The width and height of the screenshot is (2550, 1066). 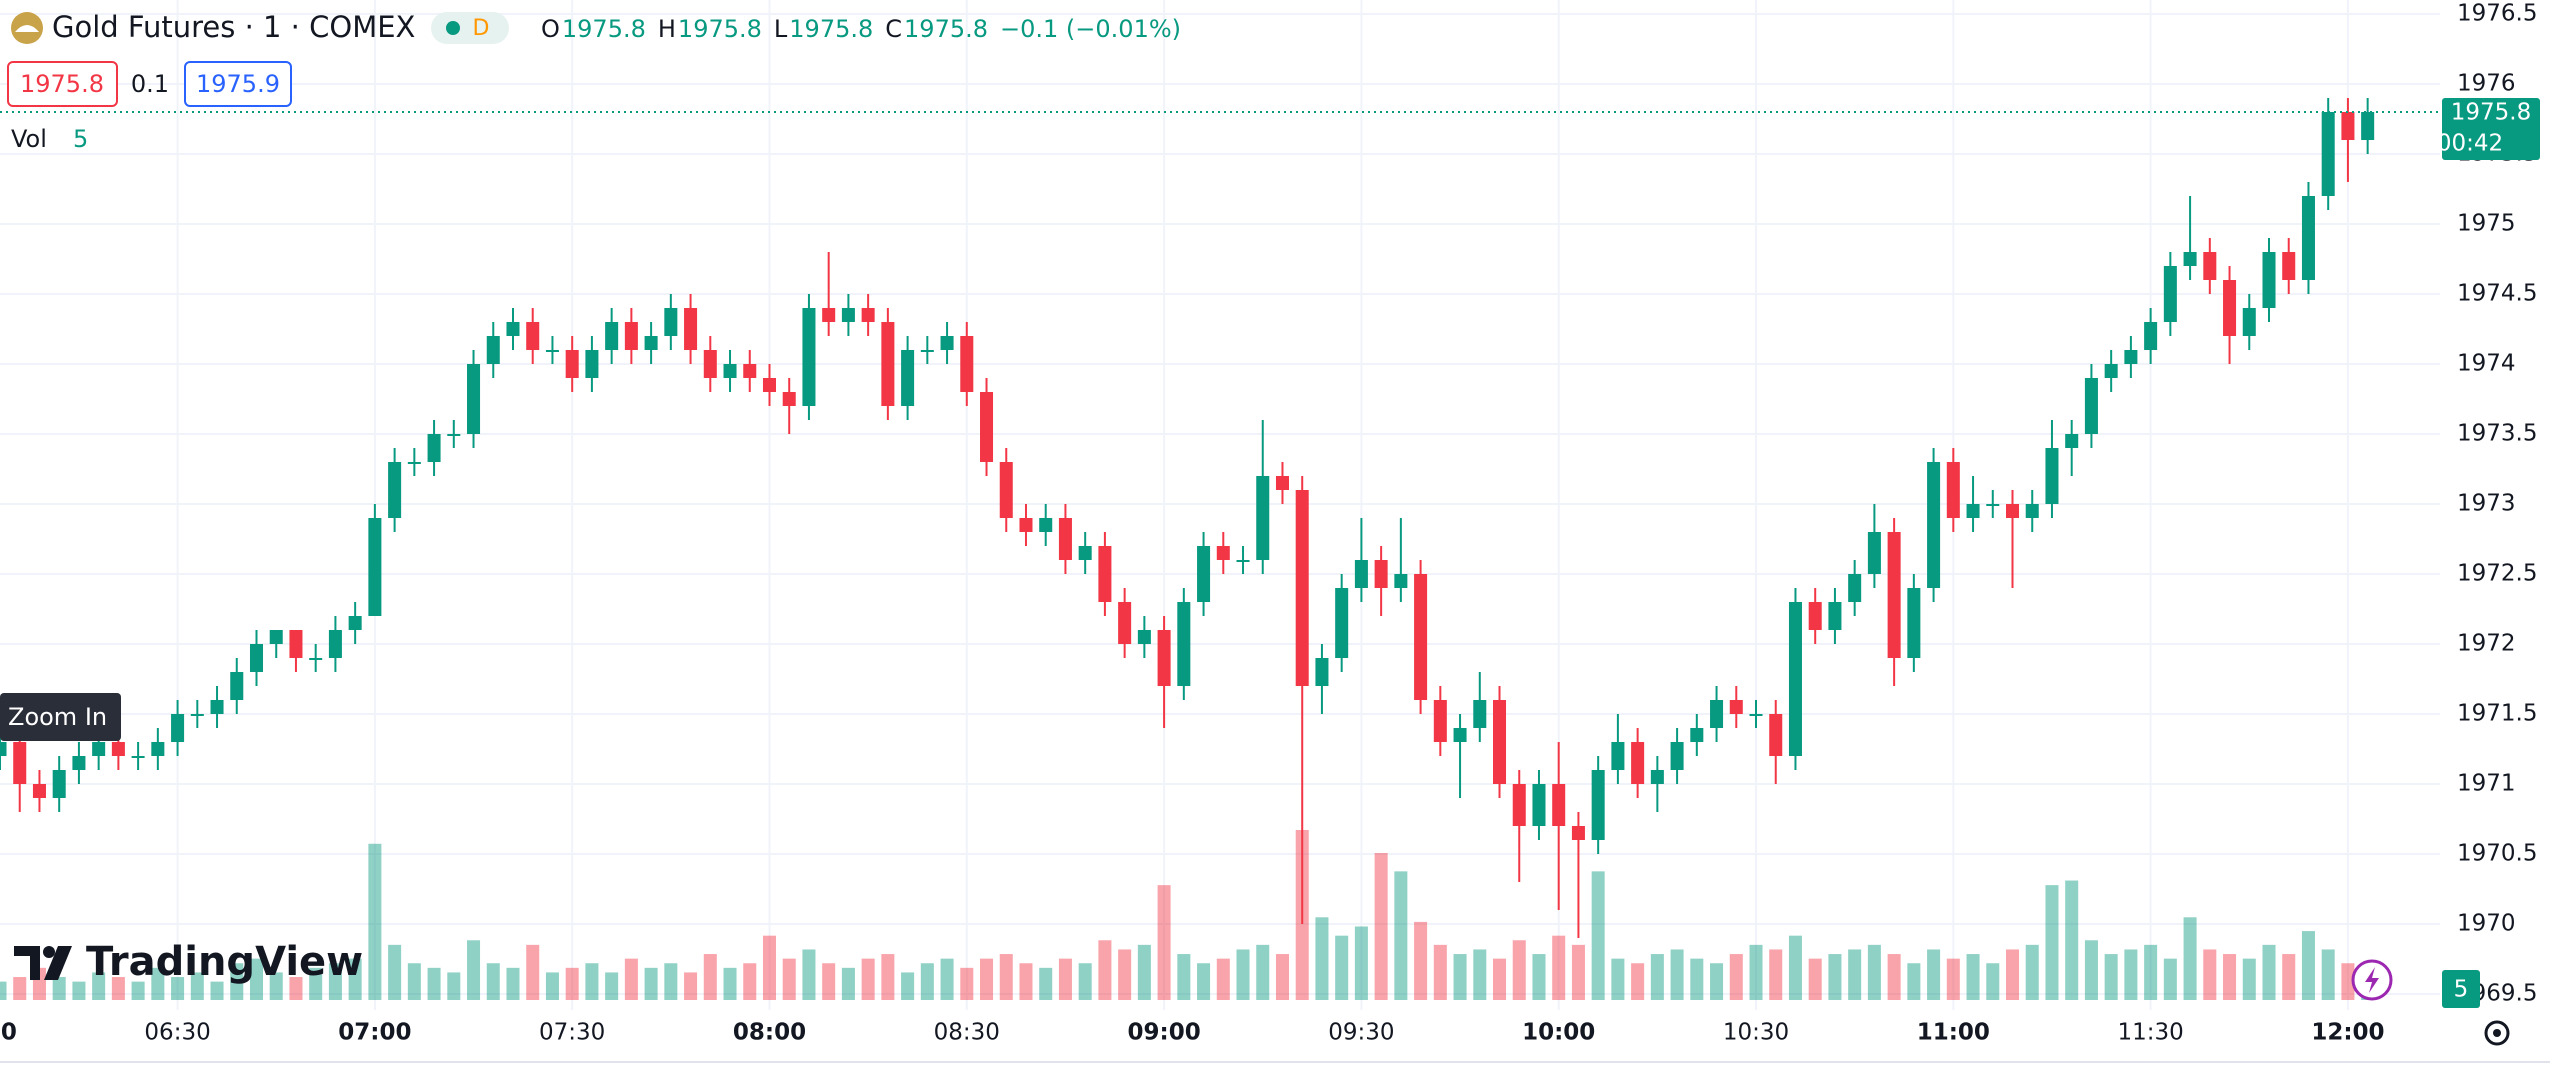 I want to click on last-volume-badge, so click(x=2461, y=989).